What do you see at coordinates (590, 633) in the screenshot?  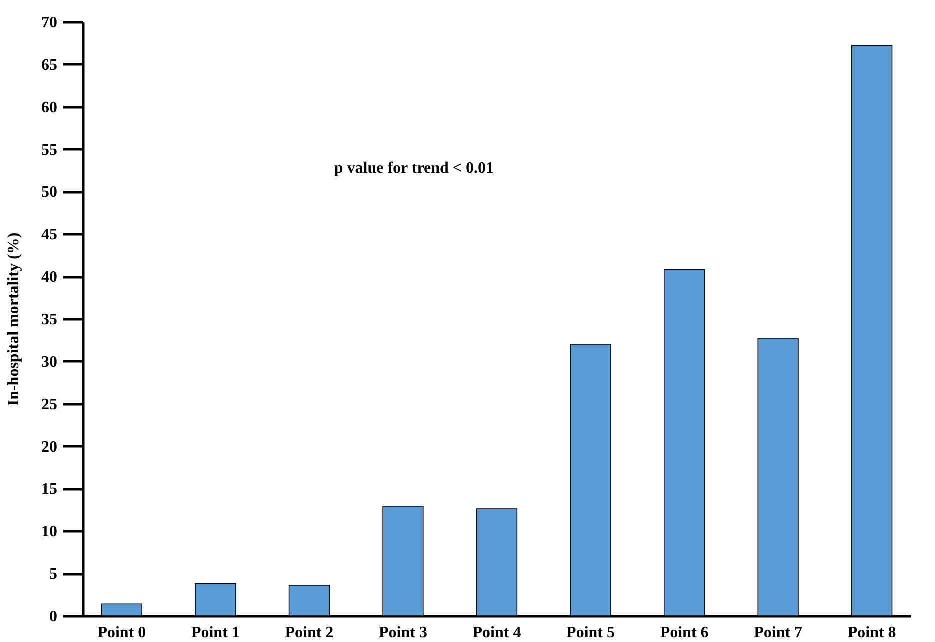 I see `x-tick-label: Point 5` at bounding box center [590, 633].